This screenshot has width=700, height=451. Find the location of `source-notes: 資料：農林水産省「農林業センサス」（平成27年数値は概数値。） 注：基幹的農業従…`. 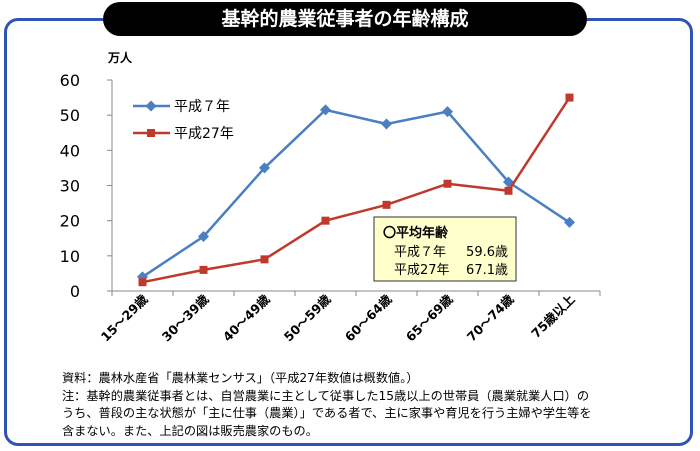

source-notes: 資料：農林水産省「農林業センサス」（平成27年数値は概数値。） 注：基幹的農業従… is located at coordinates (372, 405).